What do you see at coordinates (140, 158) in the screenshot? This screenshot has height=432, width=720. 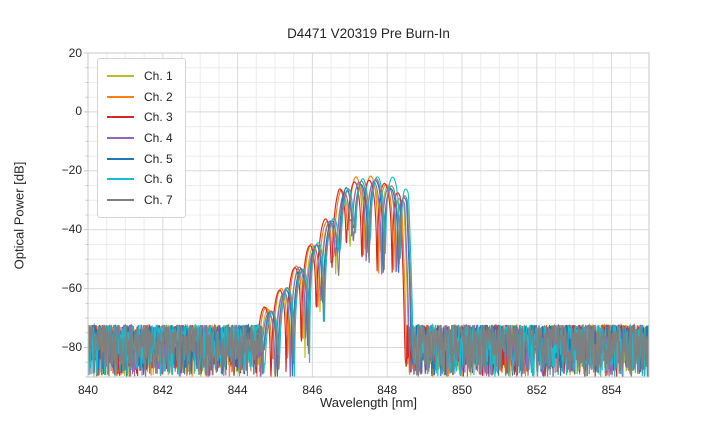 I see `legend-item: Ch. 5` at bounding box center [140, 158].